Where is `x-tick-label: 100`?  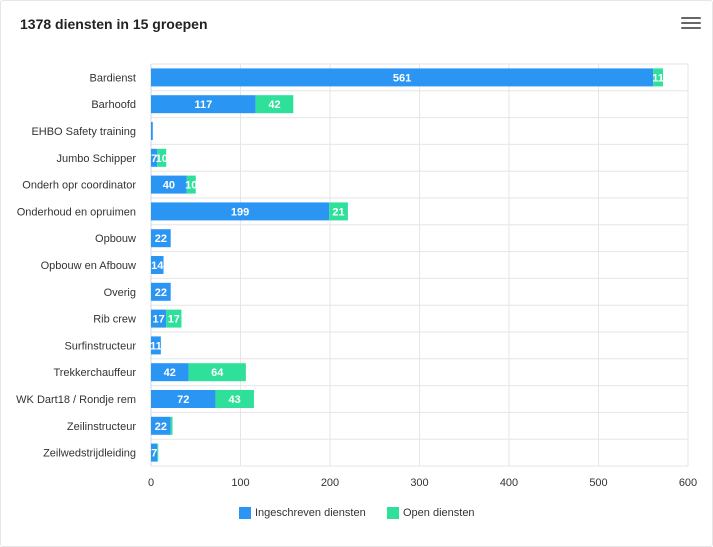 x-tick-label: 100 is located at coordinates (240, 483).